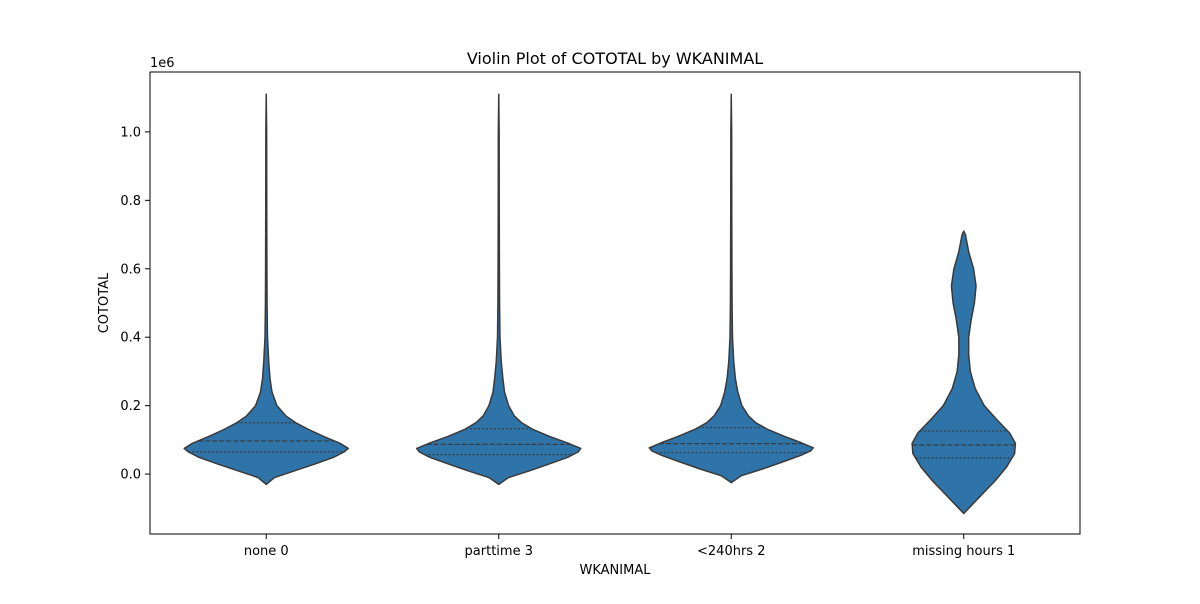 This screenshot has height=604, width=1200. I want to click on y-tick-label: 0.4, so click(130, 338).